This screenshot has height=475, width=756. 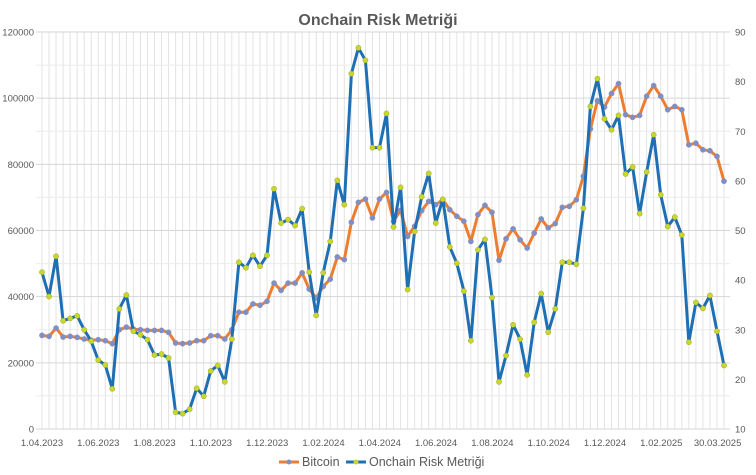 I want to click on legend: Bitcoin Onchain Risk Metriği, so click(x=381, y=462).